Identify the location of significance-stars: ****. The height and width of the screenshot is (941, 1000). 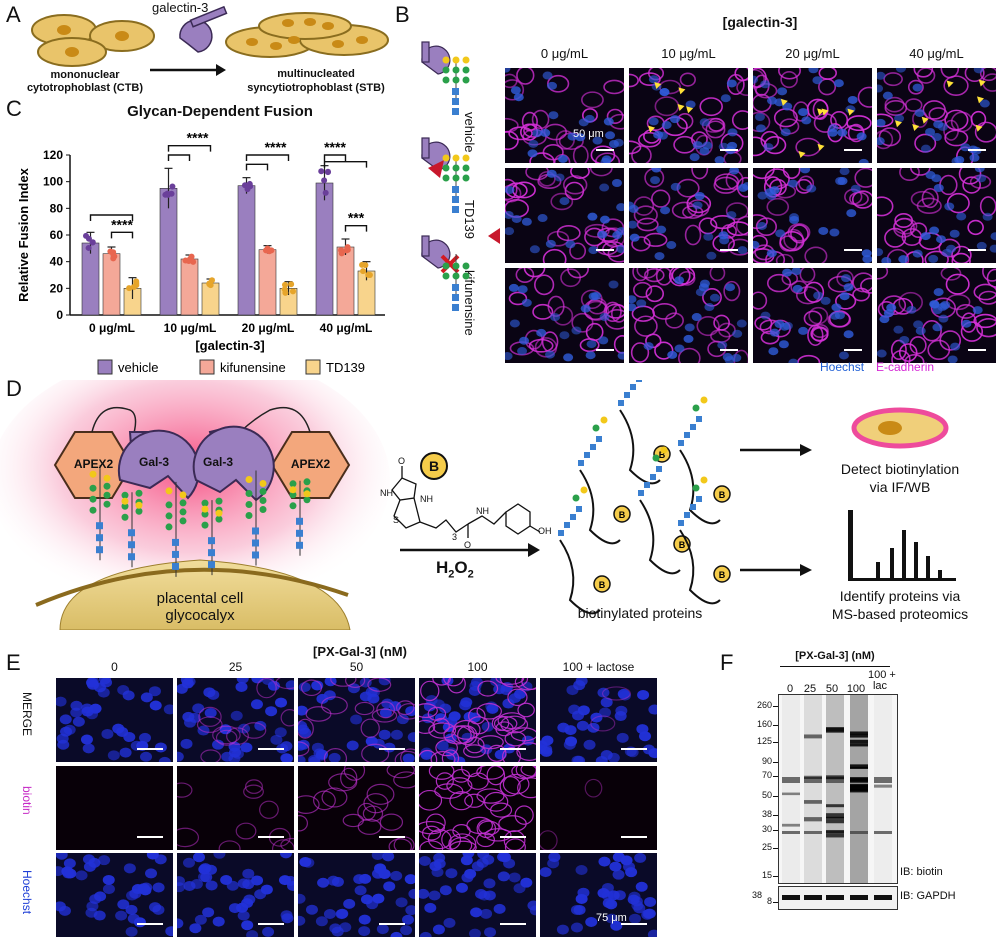
(276, 147).